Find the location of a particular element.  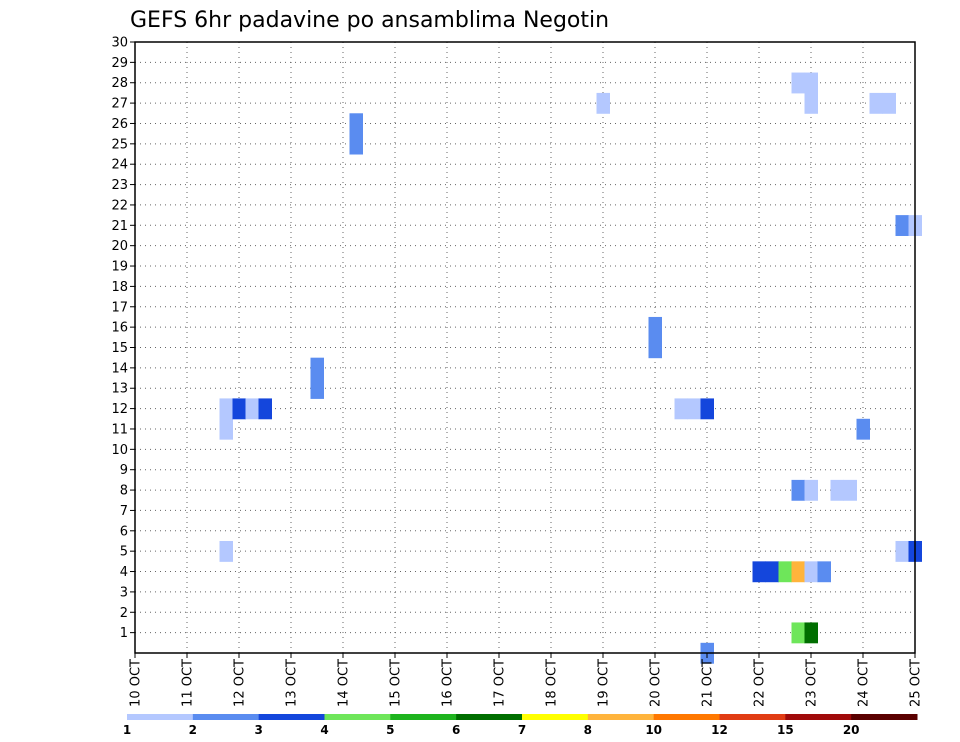

y-tick-label: 27 is located at coordinates (119, 104).